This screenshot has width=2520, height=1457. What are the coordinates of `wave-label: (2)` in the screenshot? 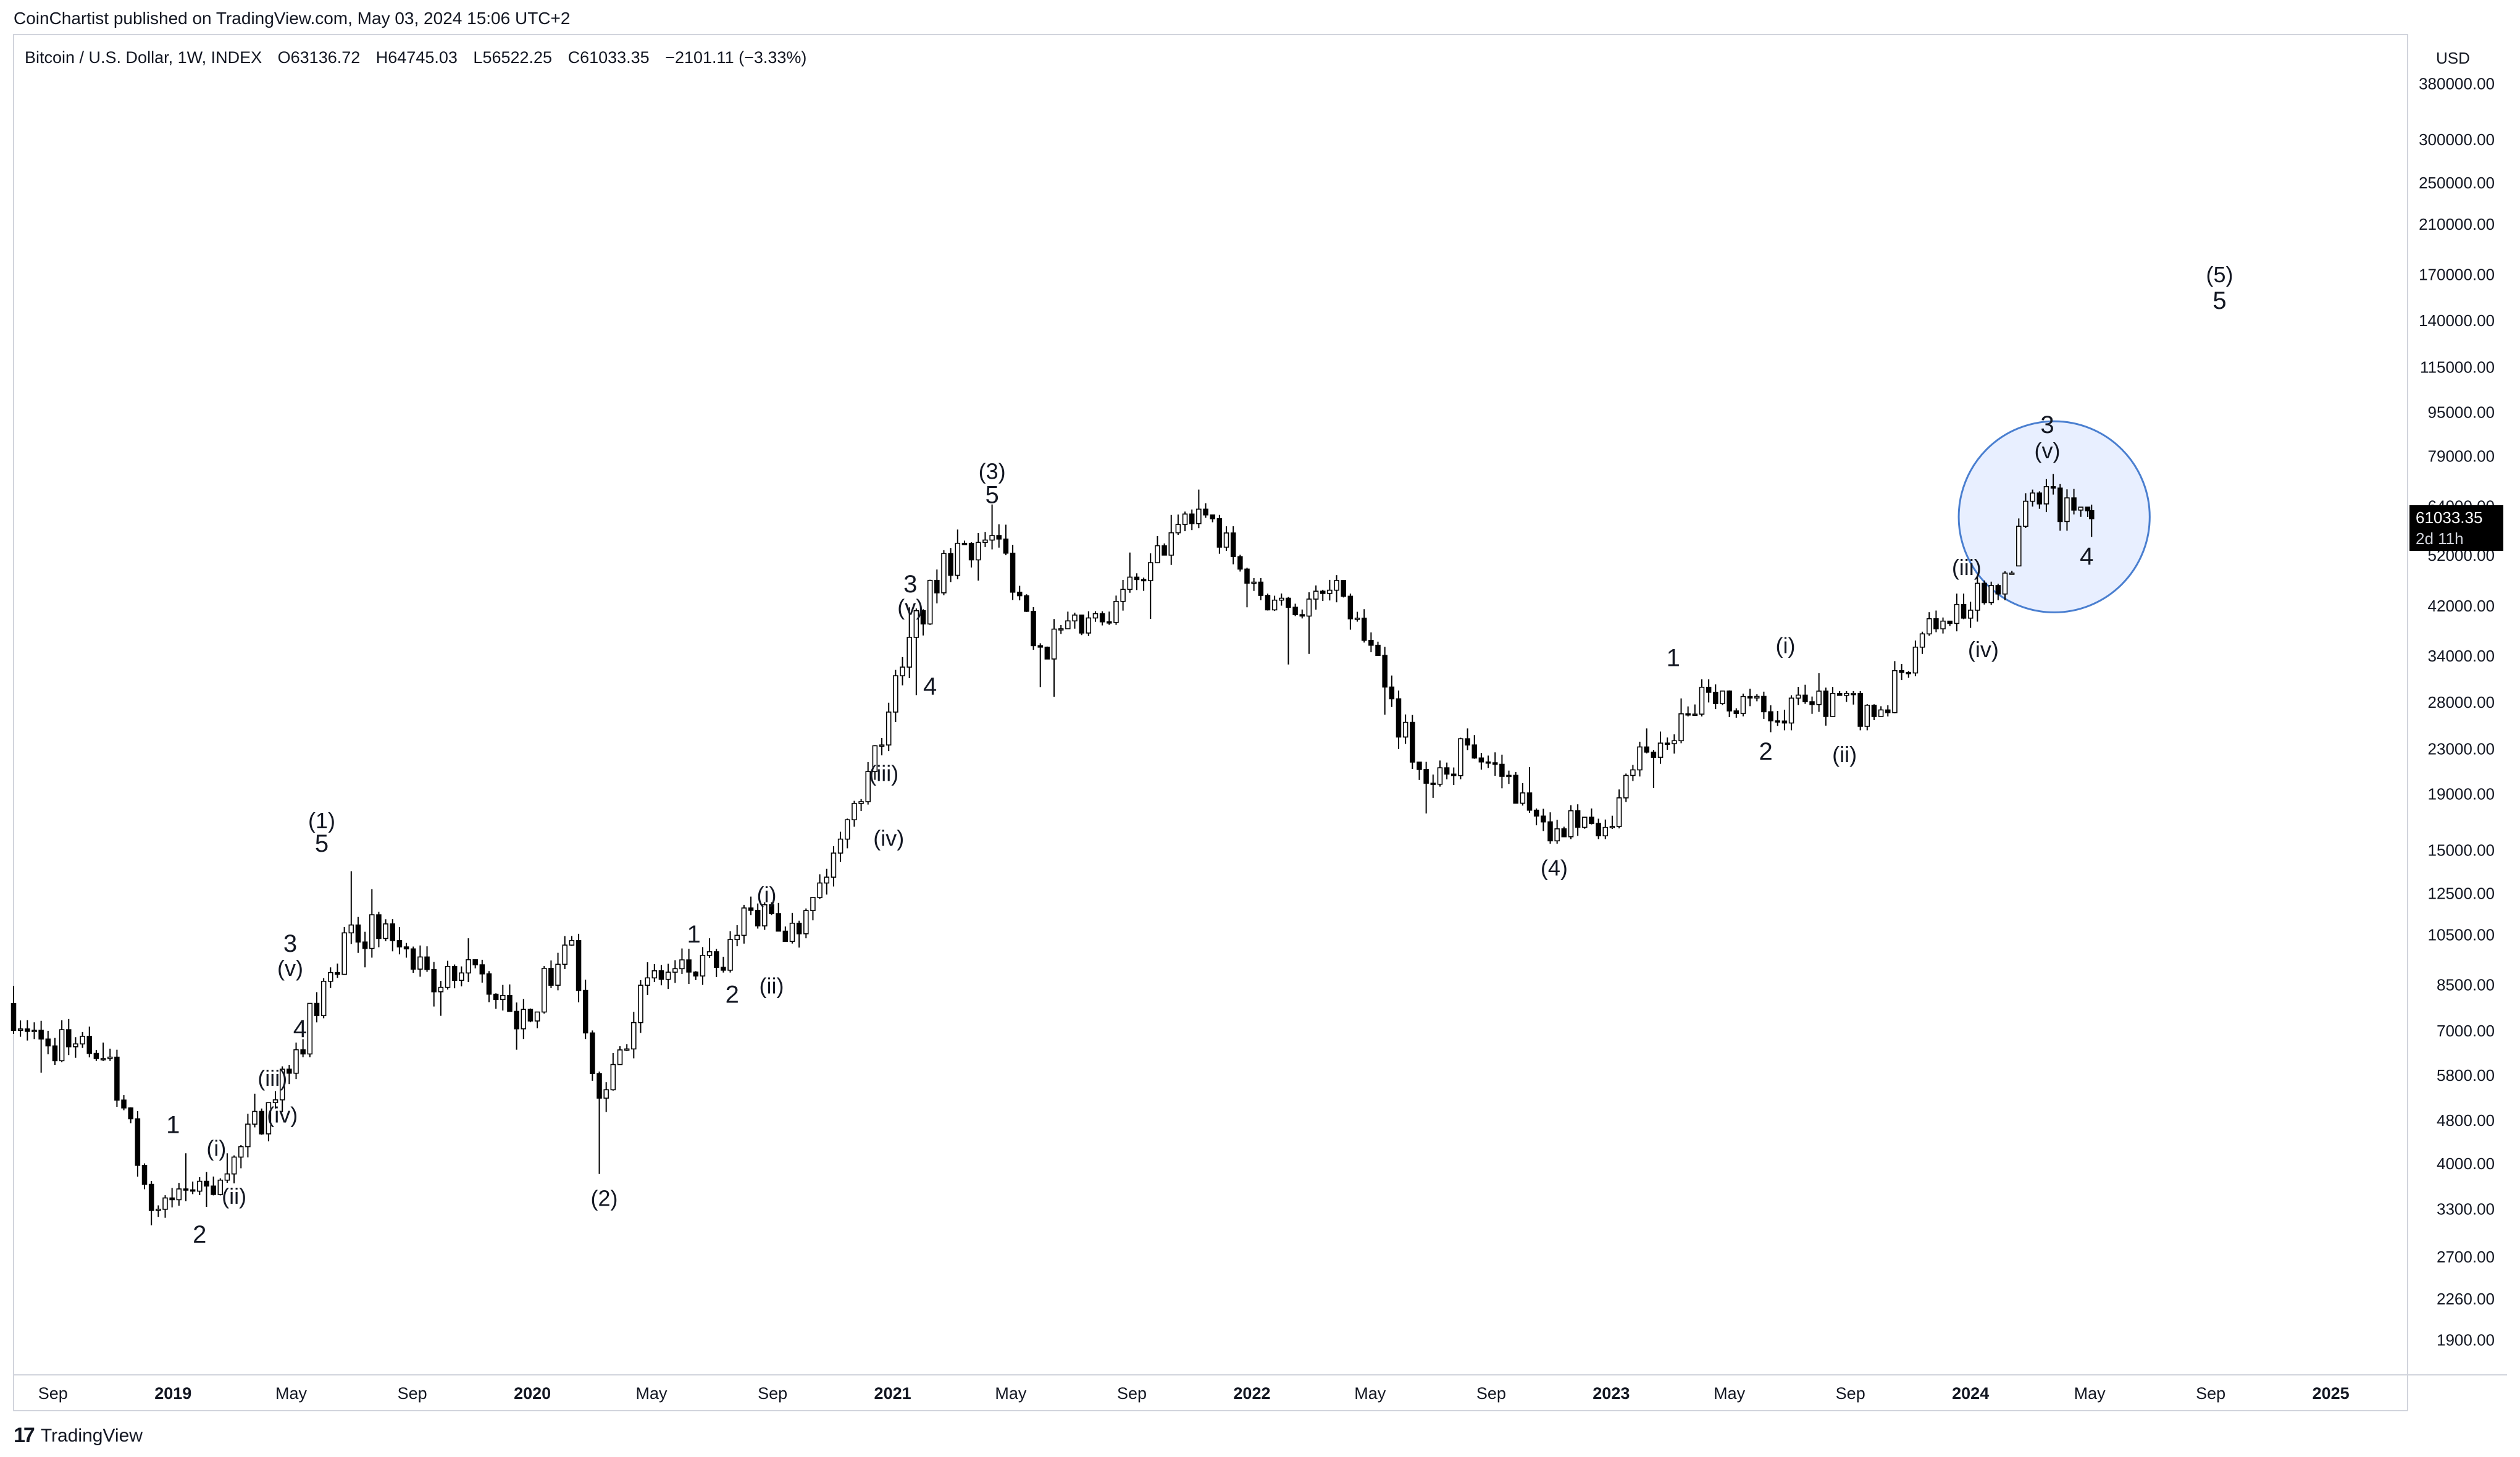 It's located at (603, 1198).